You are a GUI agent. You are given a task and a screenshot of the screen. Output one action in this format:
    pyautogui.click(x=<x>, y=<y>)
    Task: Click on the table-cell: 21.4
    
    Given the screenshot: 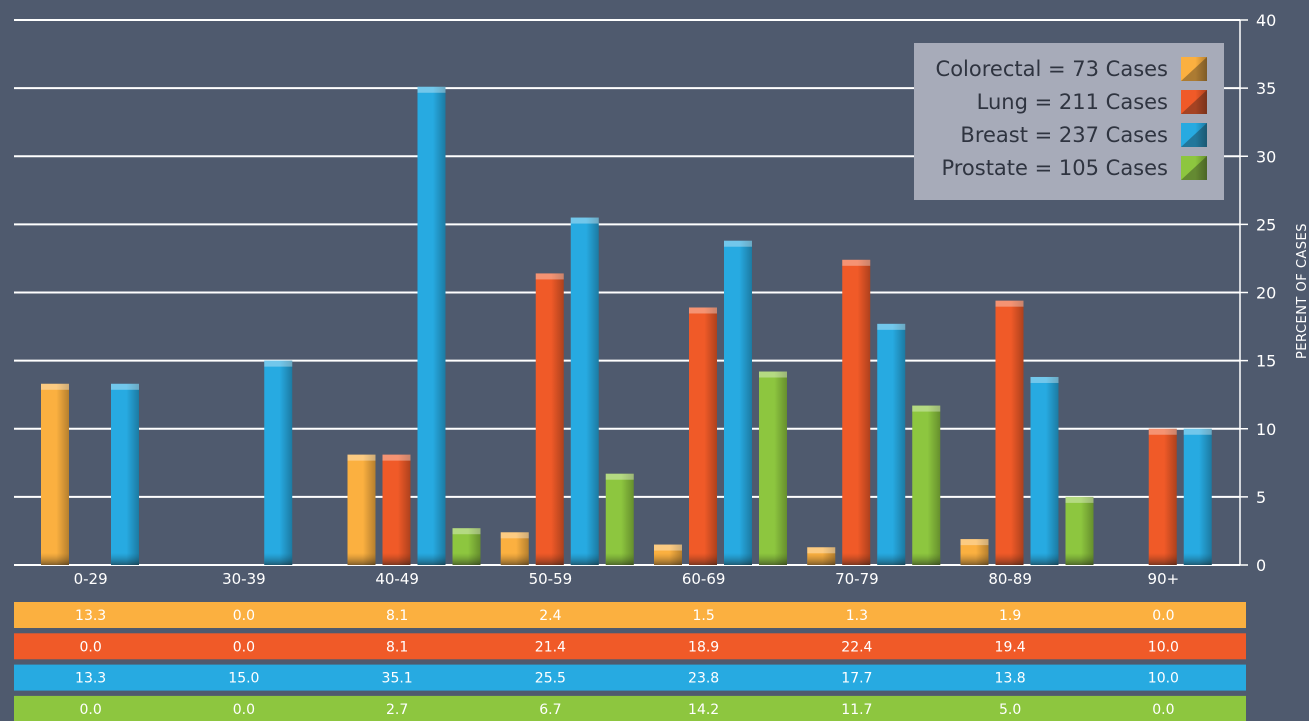 What is the action you would take?
    pyautogui.click(x=550, y=647)
    